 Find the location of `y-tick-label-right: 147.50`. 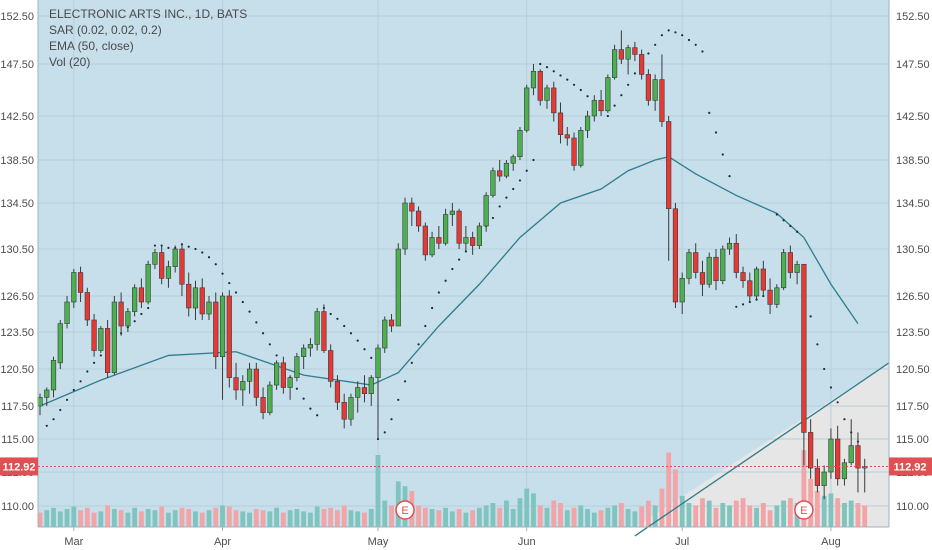

y-tick-label-right: 147.50 is located at coordinates (913, 65).